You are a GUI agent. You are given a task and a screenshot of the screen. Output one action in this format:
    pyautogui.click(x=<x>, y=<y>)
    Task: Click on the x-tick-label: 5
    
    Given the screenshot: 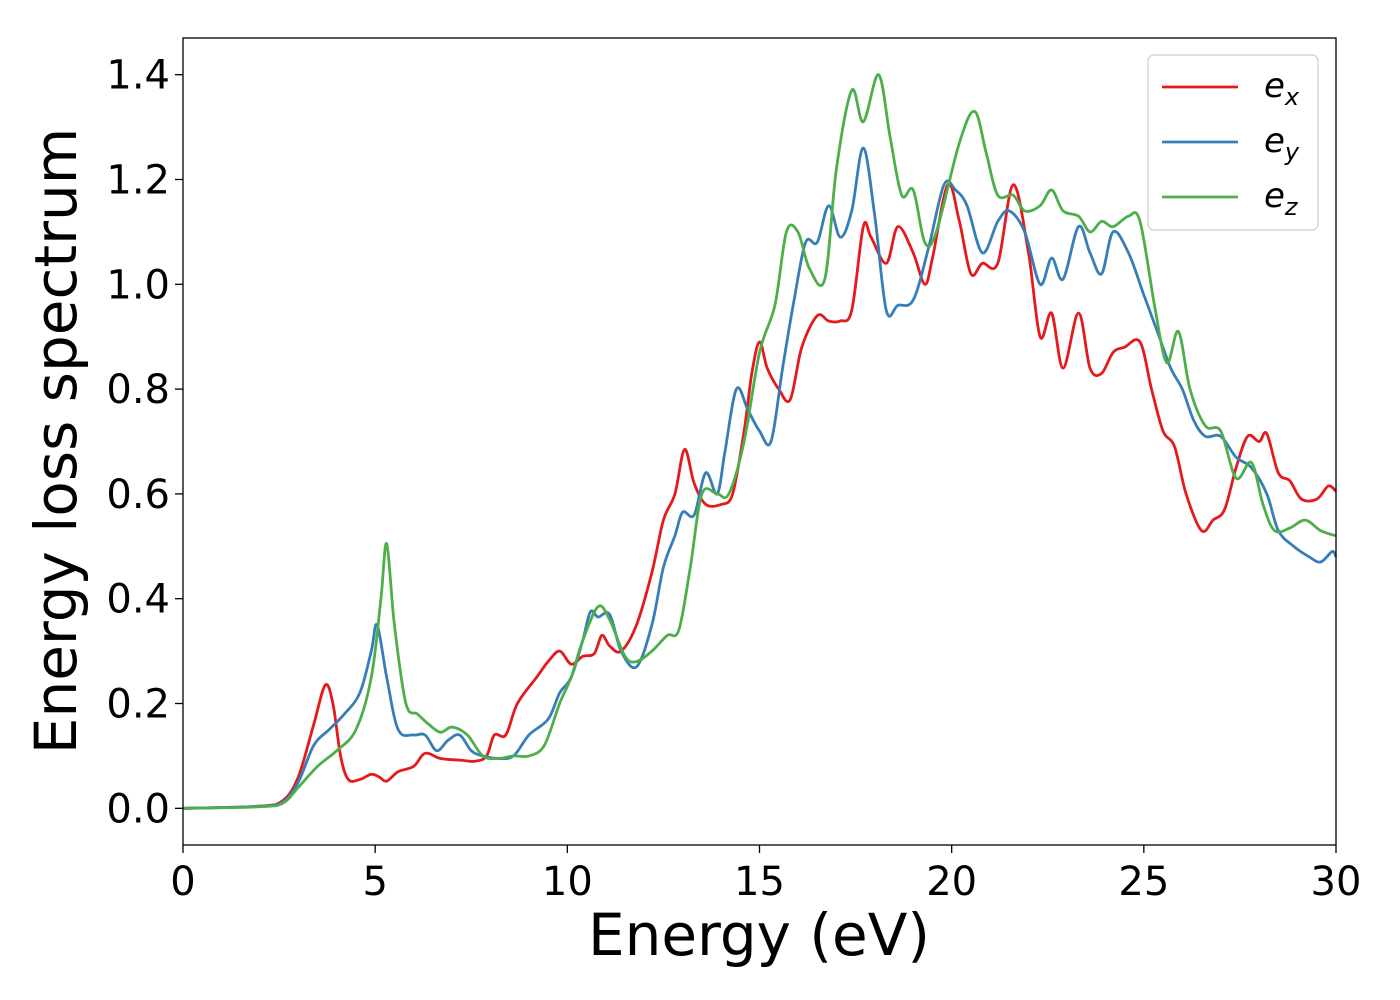 What is the action you would take?
    pyautogui.click(x=374, y=882)
    